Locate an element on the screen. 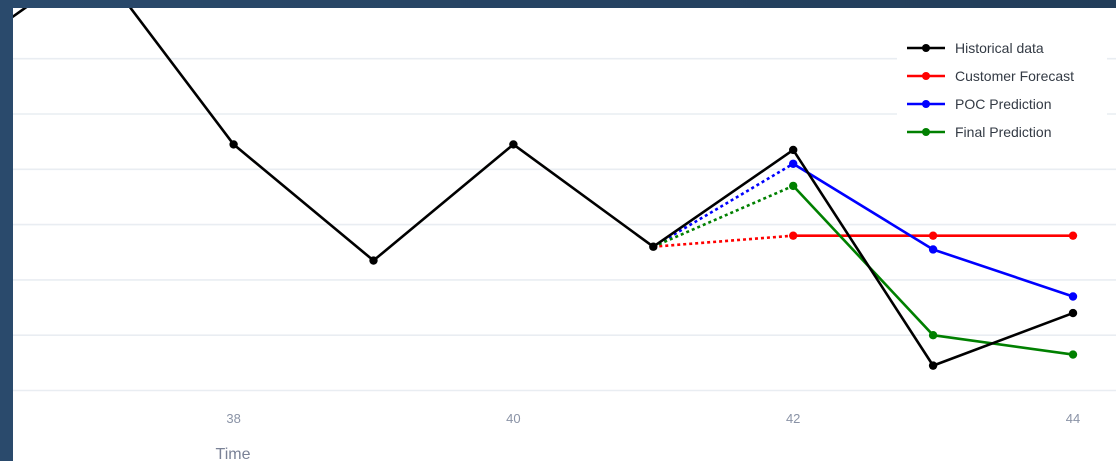  legend-label: Customer Forecast is located at coordinates (1014, 76).